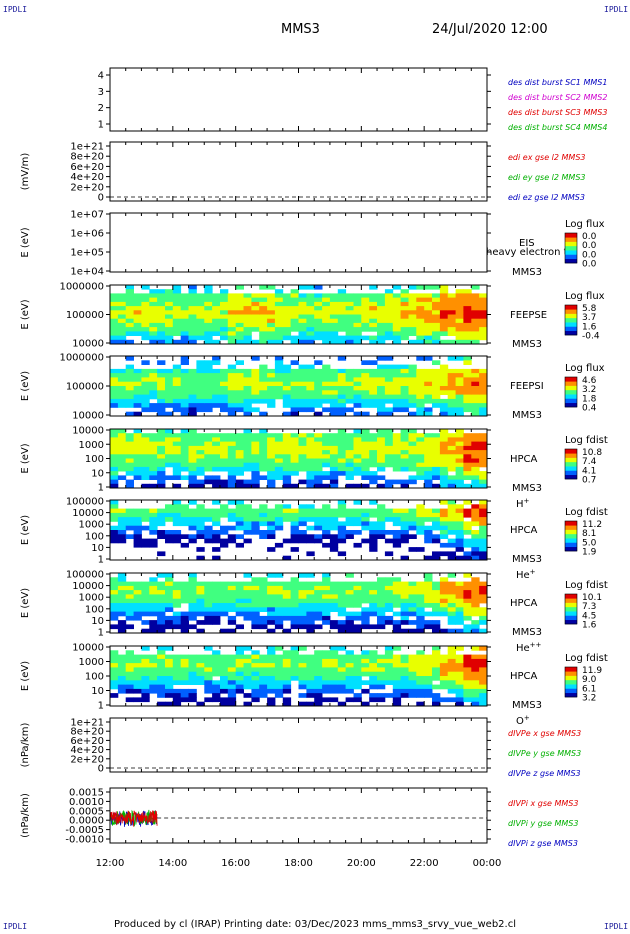  Describe the element at coordinates (589, 471) in the screenshot. I see `colorbar-tick-label: 4.1` at that location.